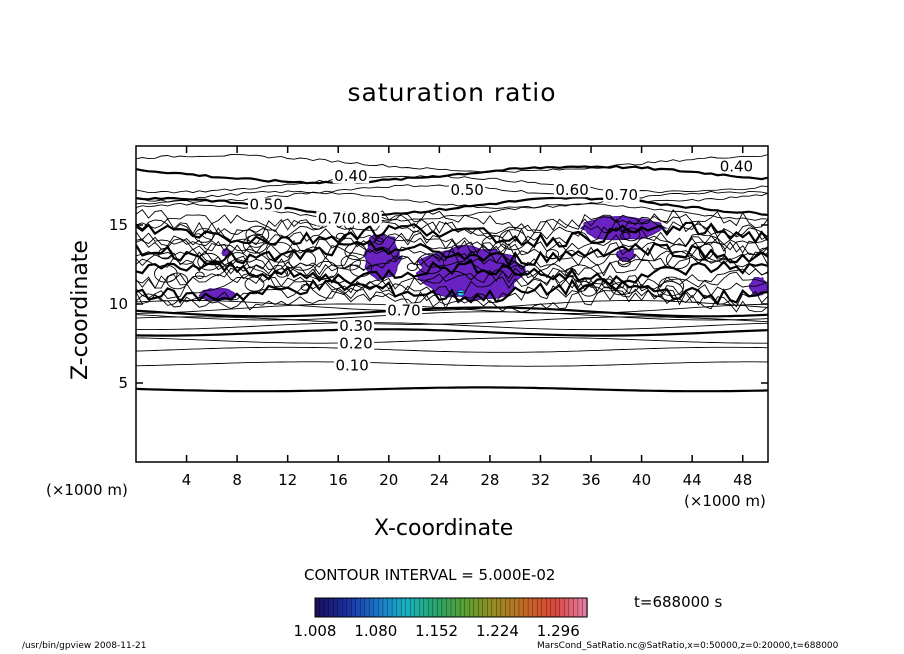 This screenshot has width=904, height=654. Describe the element at coordinates (571, 190) in the screenshot. I see `contour-label: 0.60` at that location.